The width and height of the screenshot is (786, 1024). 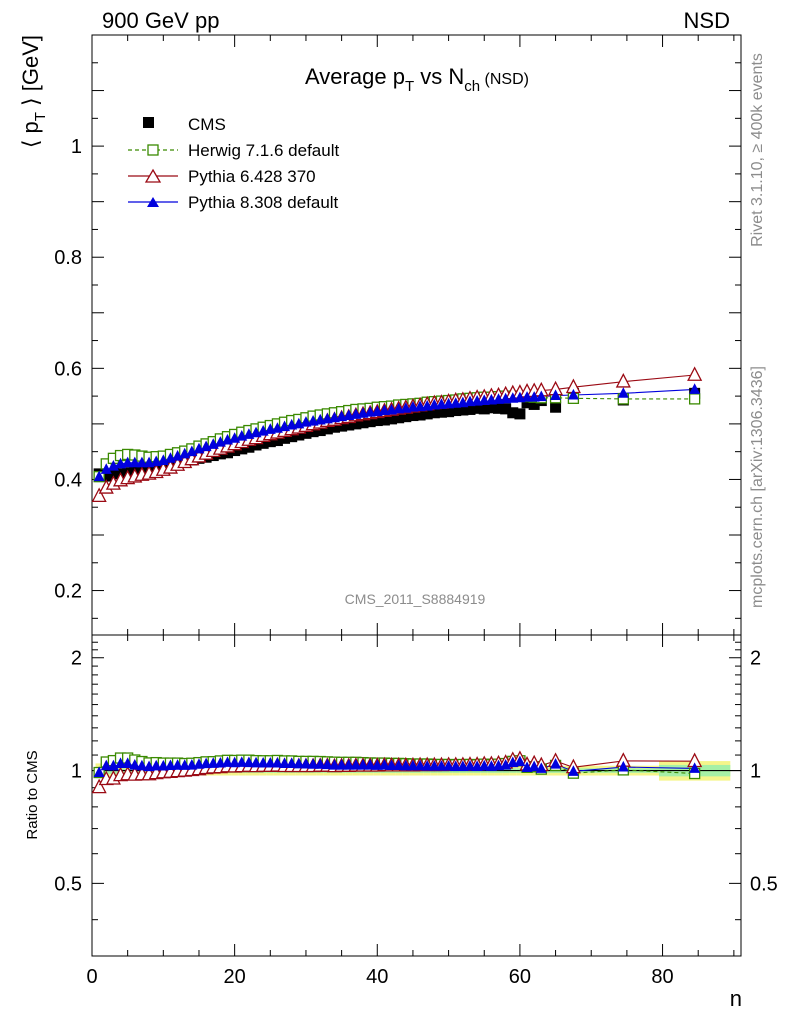 I want to click on ratio-y-tick-label-right: 0.5, so click(x=764, y=884).